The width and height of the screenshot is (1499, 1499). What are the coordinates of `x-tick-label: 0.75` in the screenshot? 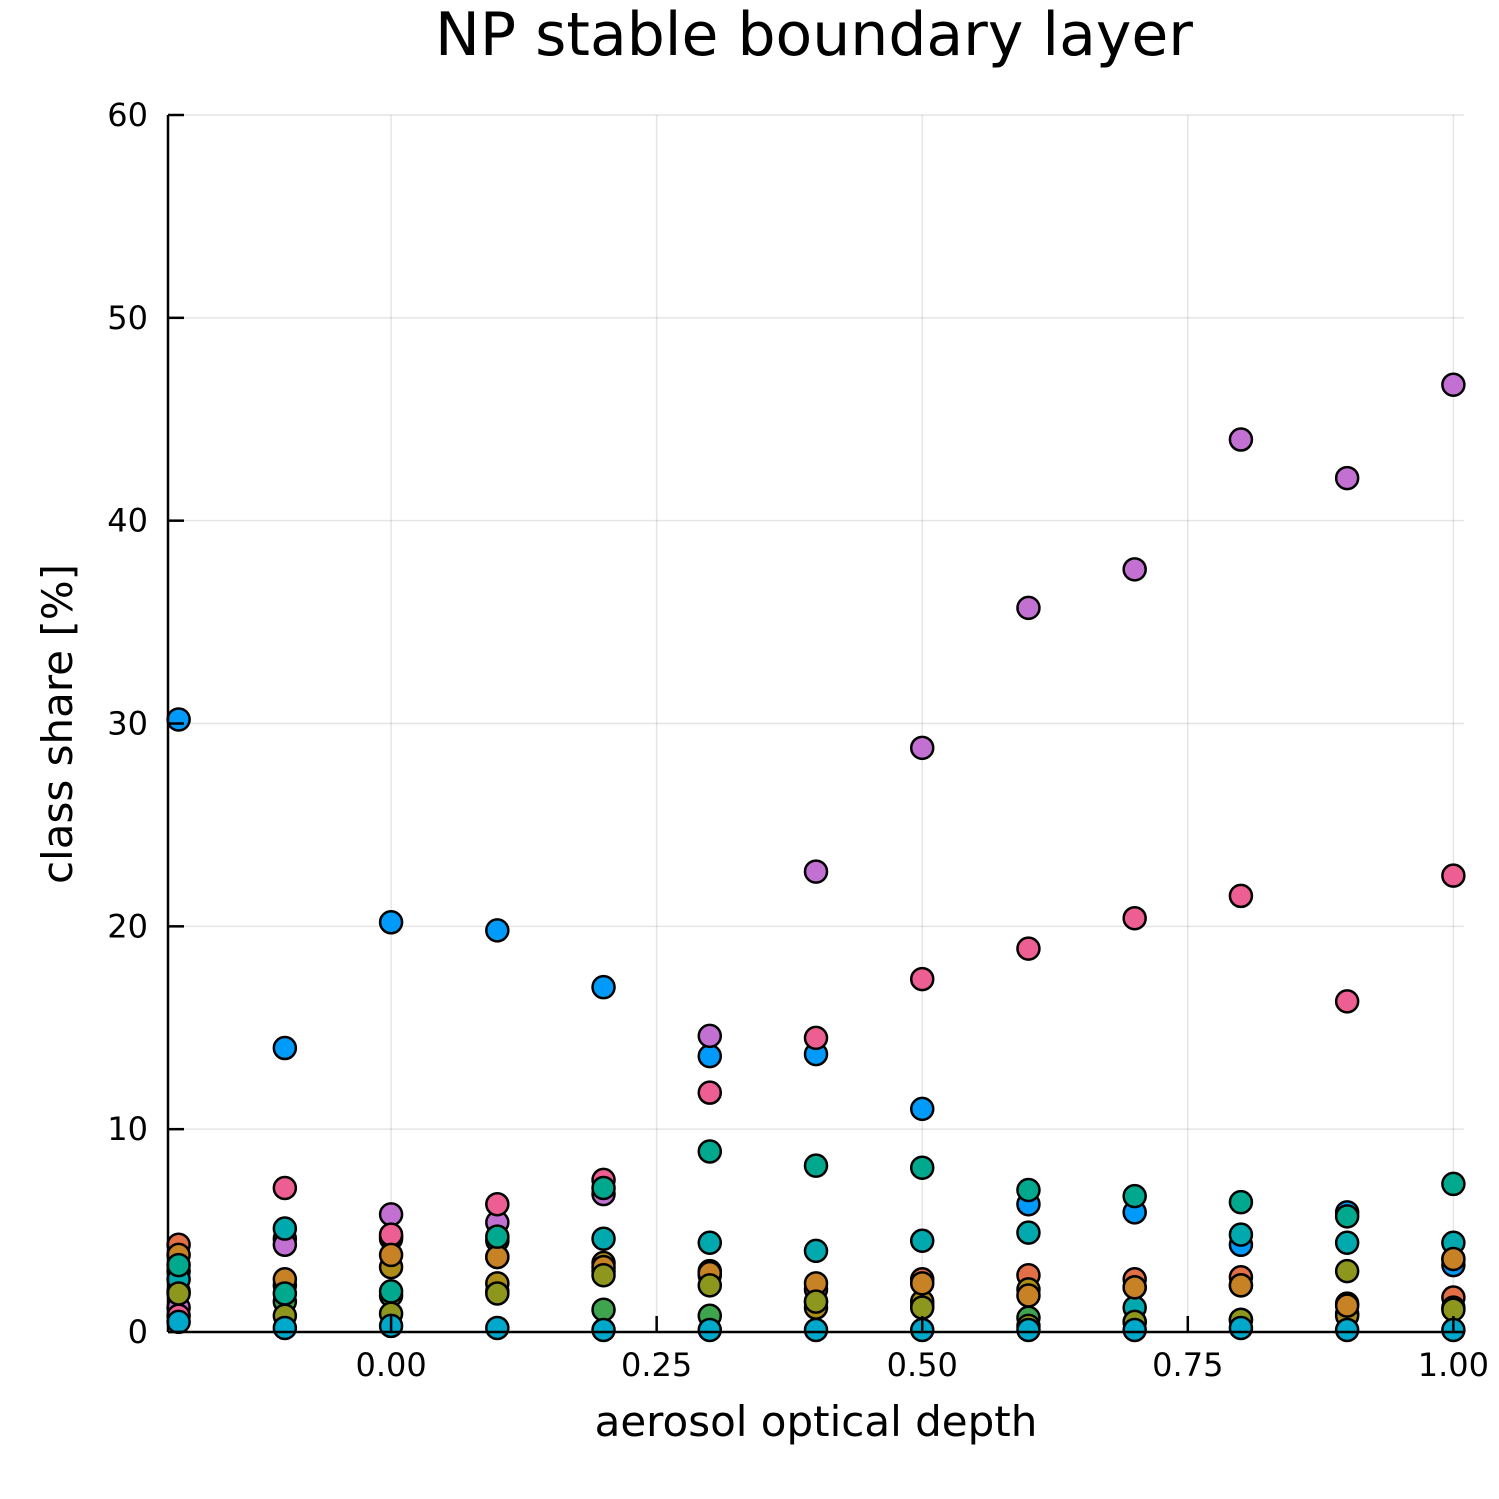 It's located at (1187, 1365).